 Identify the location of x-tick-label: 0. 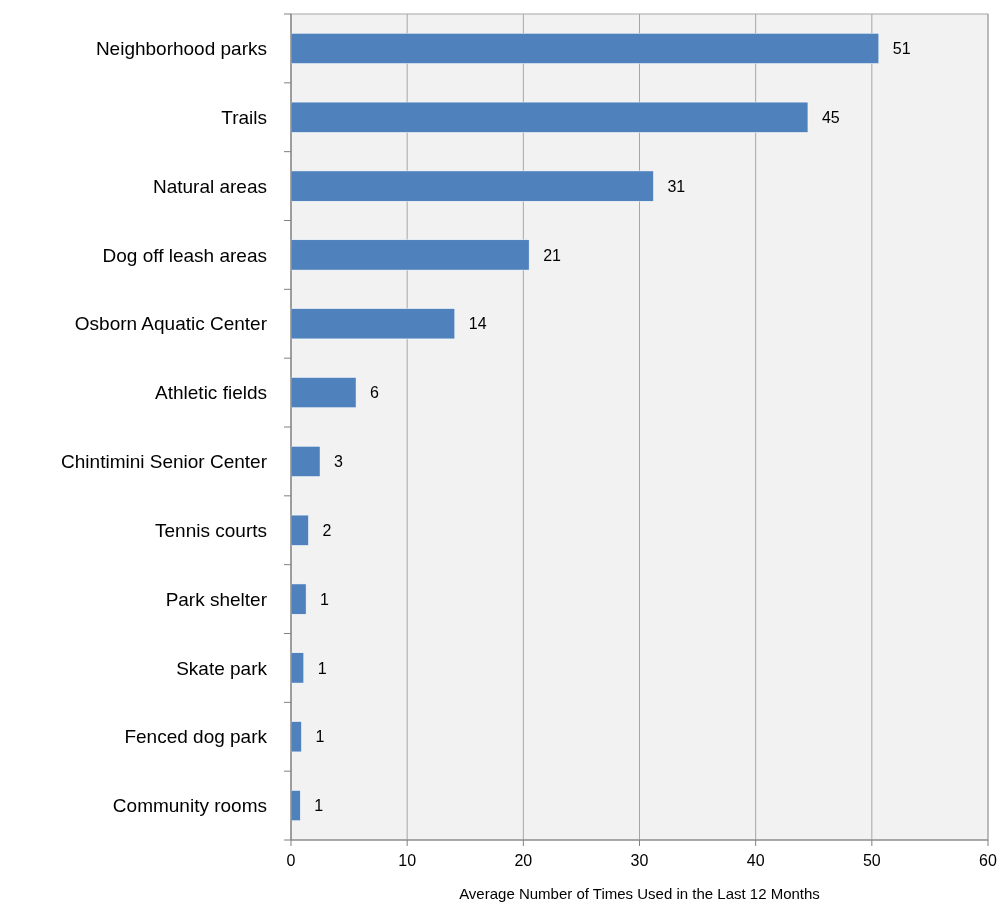
(291, 860).